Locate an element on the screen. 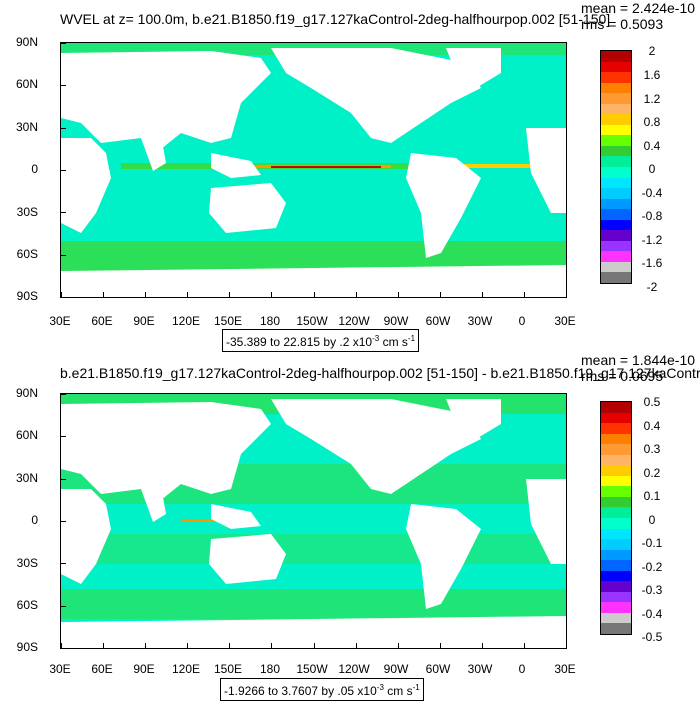 Image resolution: width=700 pixels, height=701 pixels. colorbar-label: 0.4 is located at coordinates (652, 146).